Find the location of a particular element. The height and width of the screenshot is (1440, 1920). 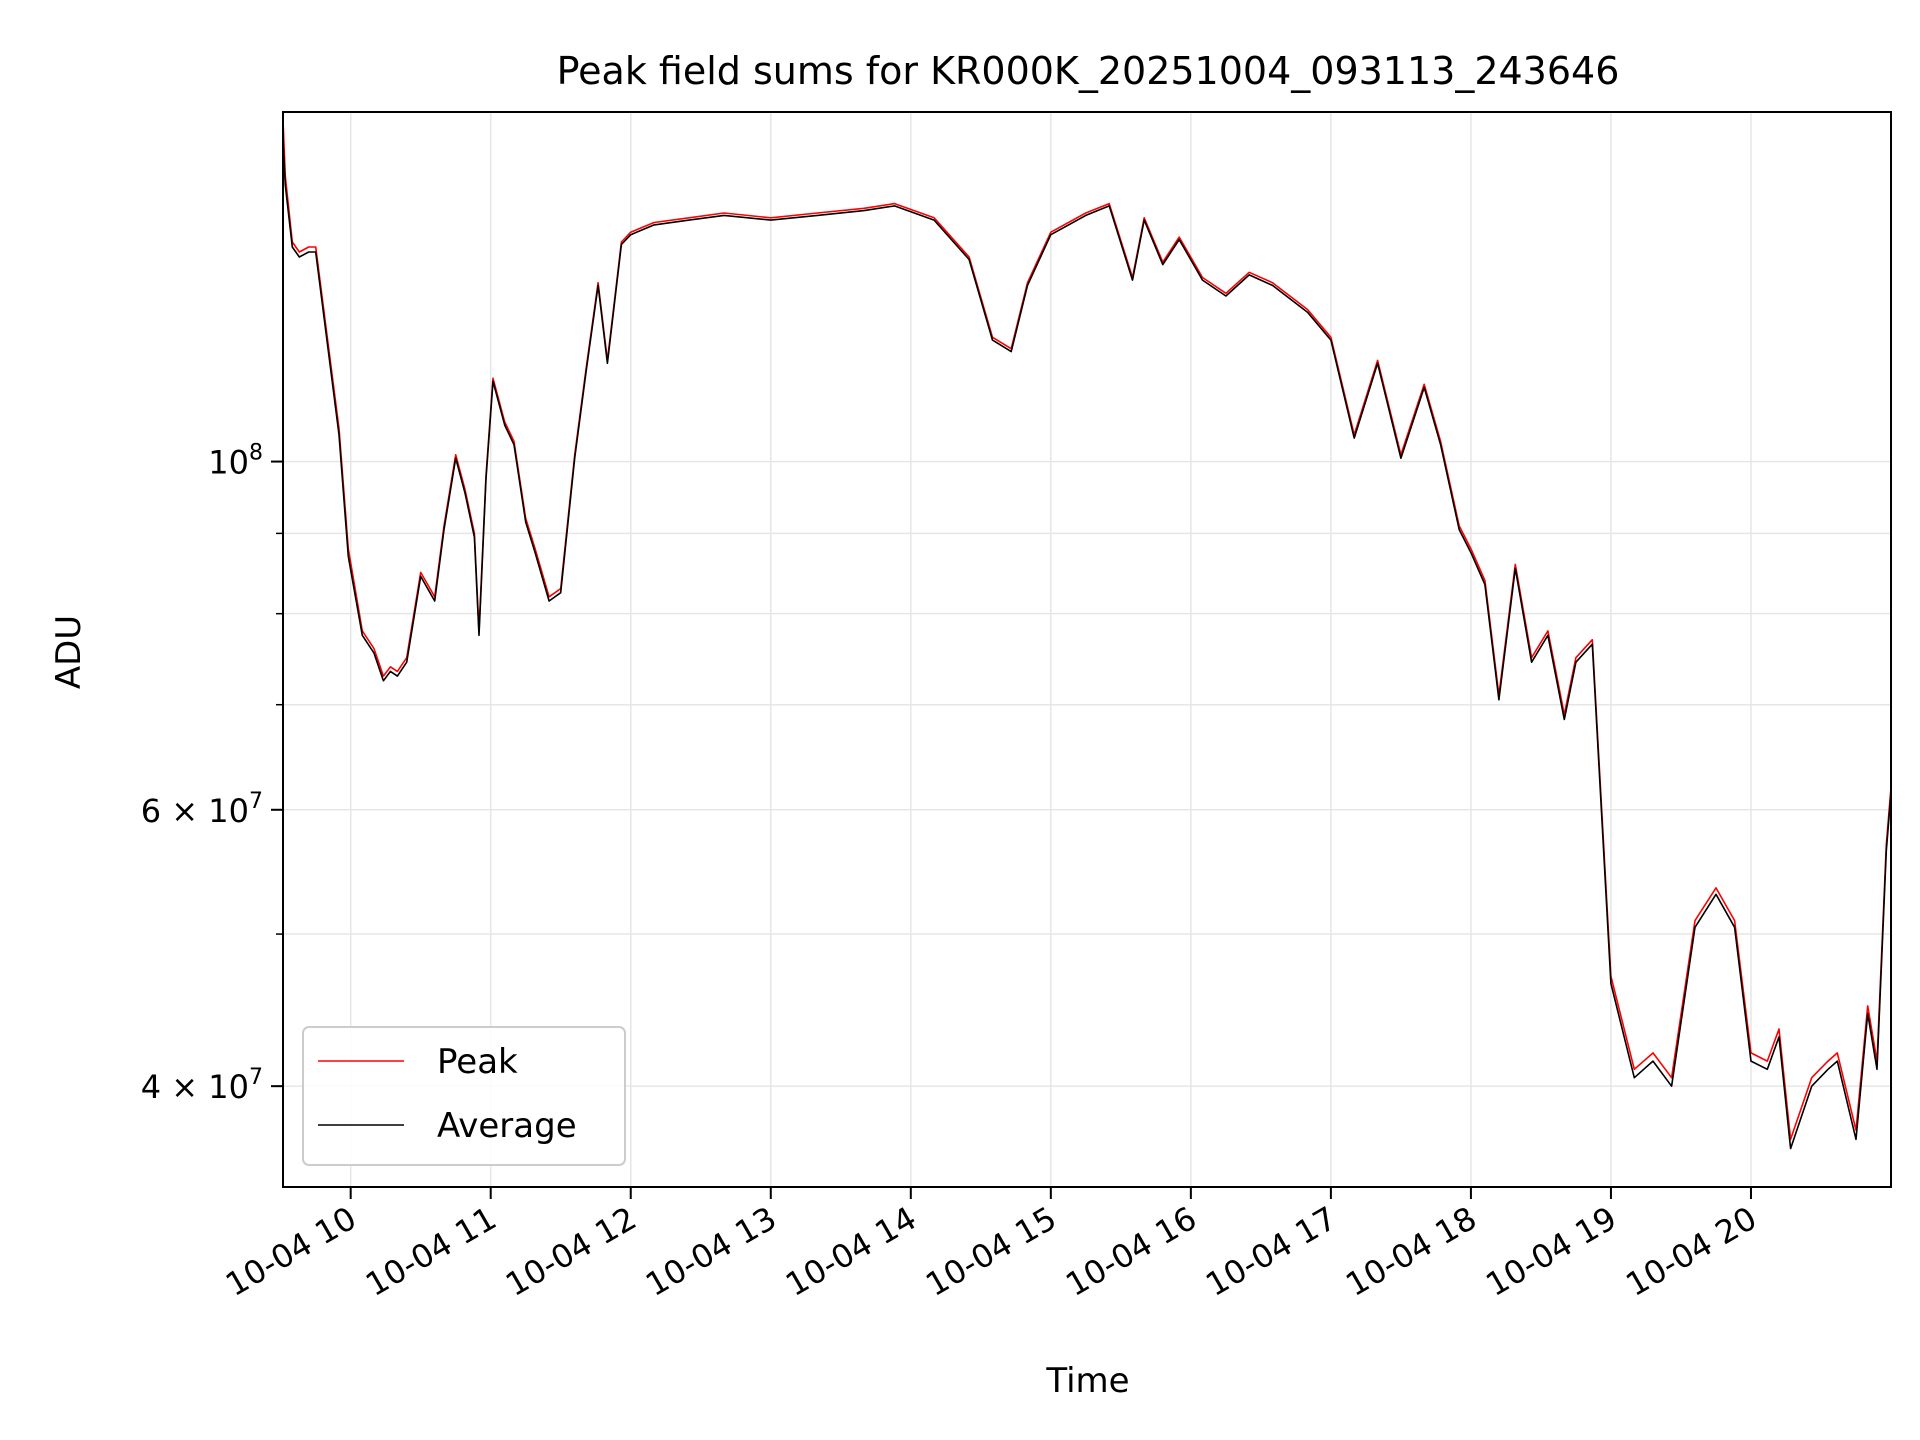

legend-peak-label: Peak is located at coordinates (477, 1062).